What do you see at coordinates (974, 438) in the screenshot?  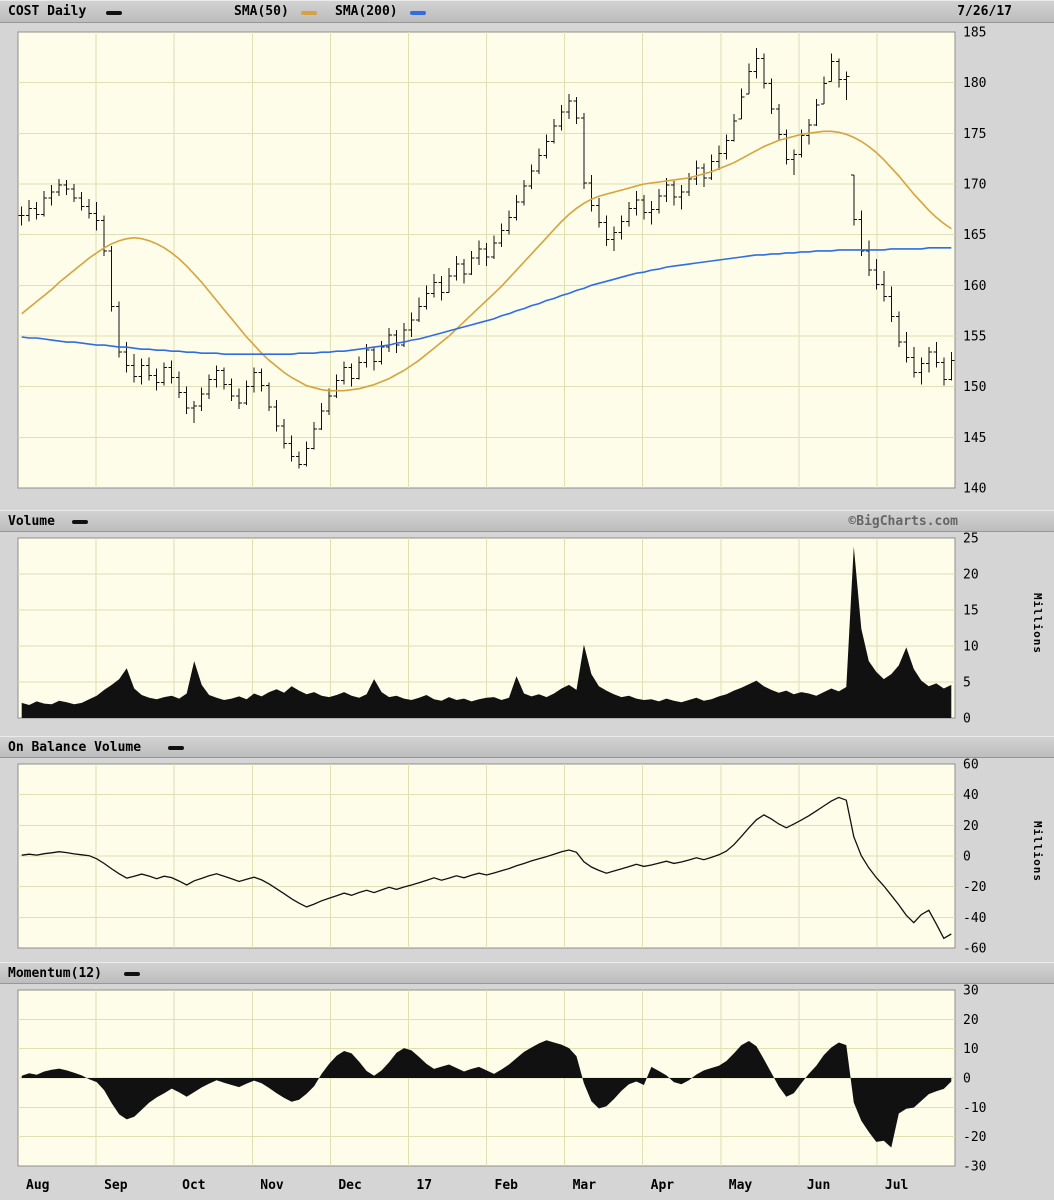 I see `svg-text: 145` at bounding box center [974, 438].